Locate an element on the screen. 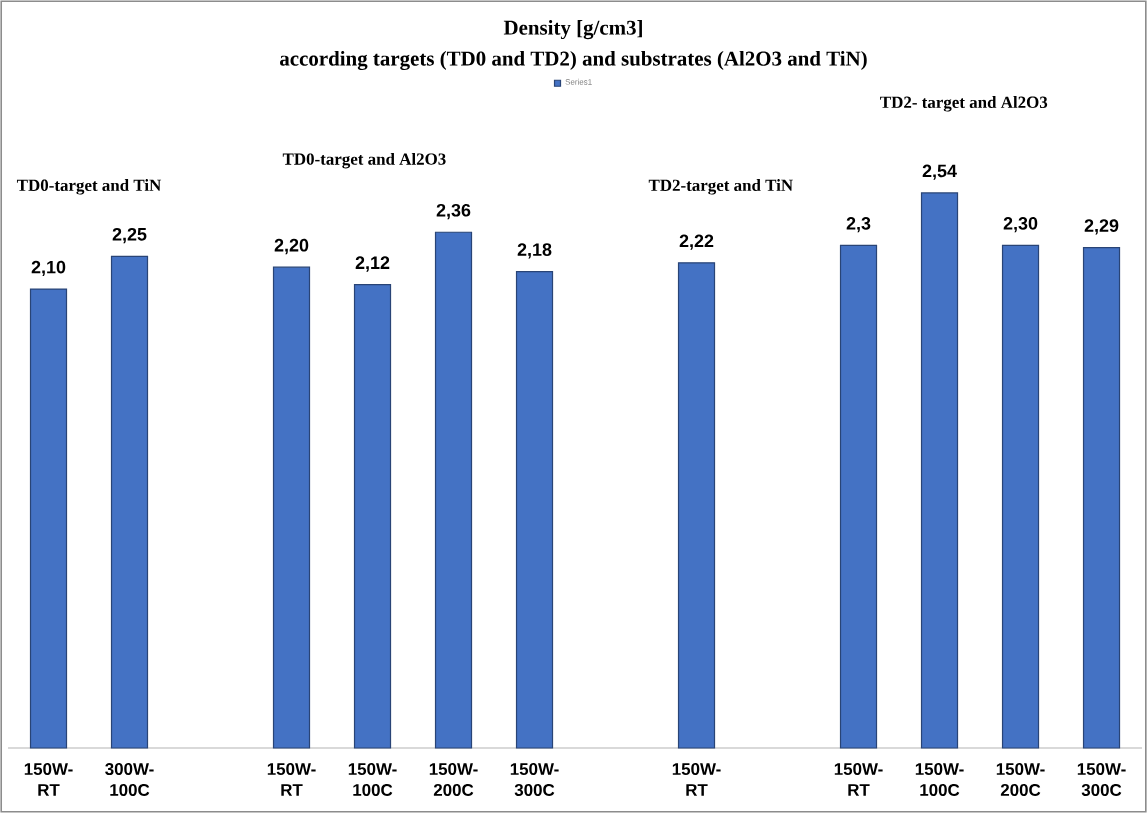 The height and width of the screenshot is (813, 1147). annotation: TD0-target and TiN is located at coordinates (89, 187).